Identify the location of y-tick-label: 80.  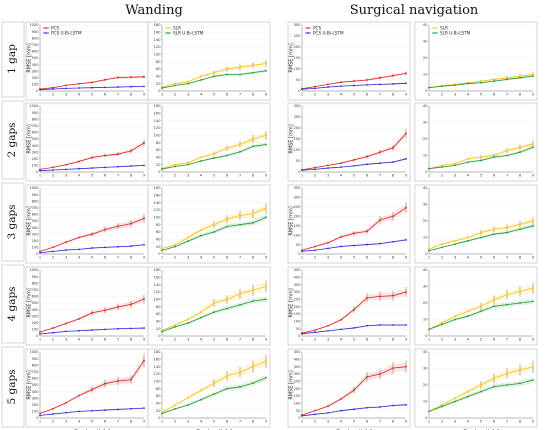
(158, 143).